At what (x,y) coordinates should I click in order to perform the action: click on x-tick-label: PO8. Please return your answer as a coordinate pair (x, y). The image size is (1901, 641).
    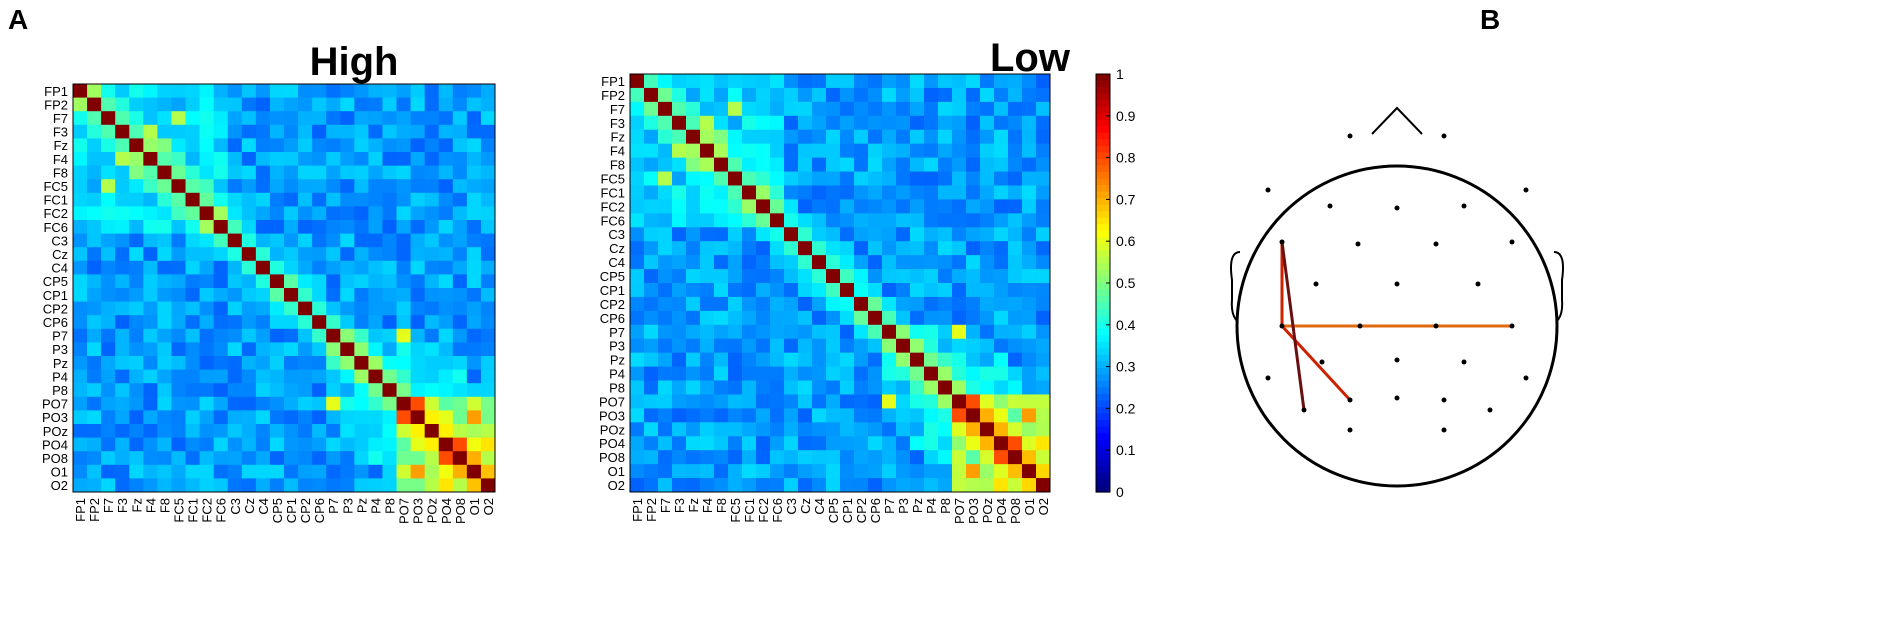
    Looking at the image, I should click on (460, 511).